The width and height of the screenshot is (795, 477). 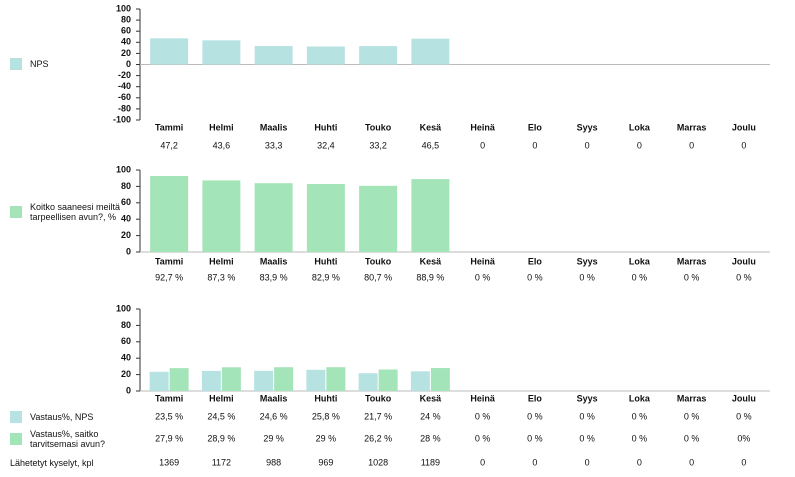 What do you see at coordinates (221, 438) in the screenshot?
I see `value-label: 28,9 %` at bounding box center [221, 438].